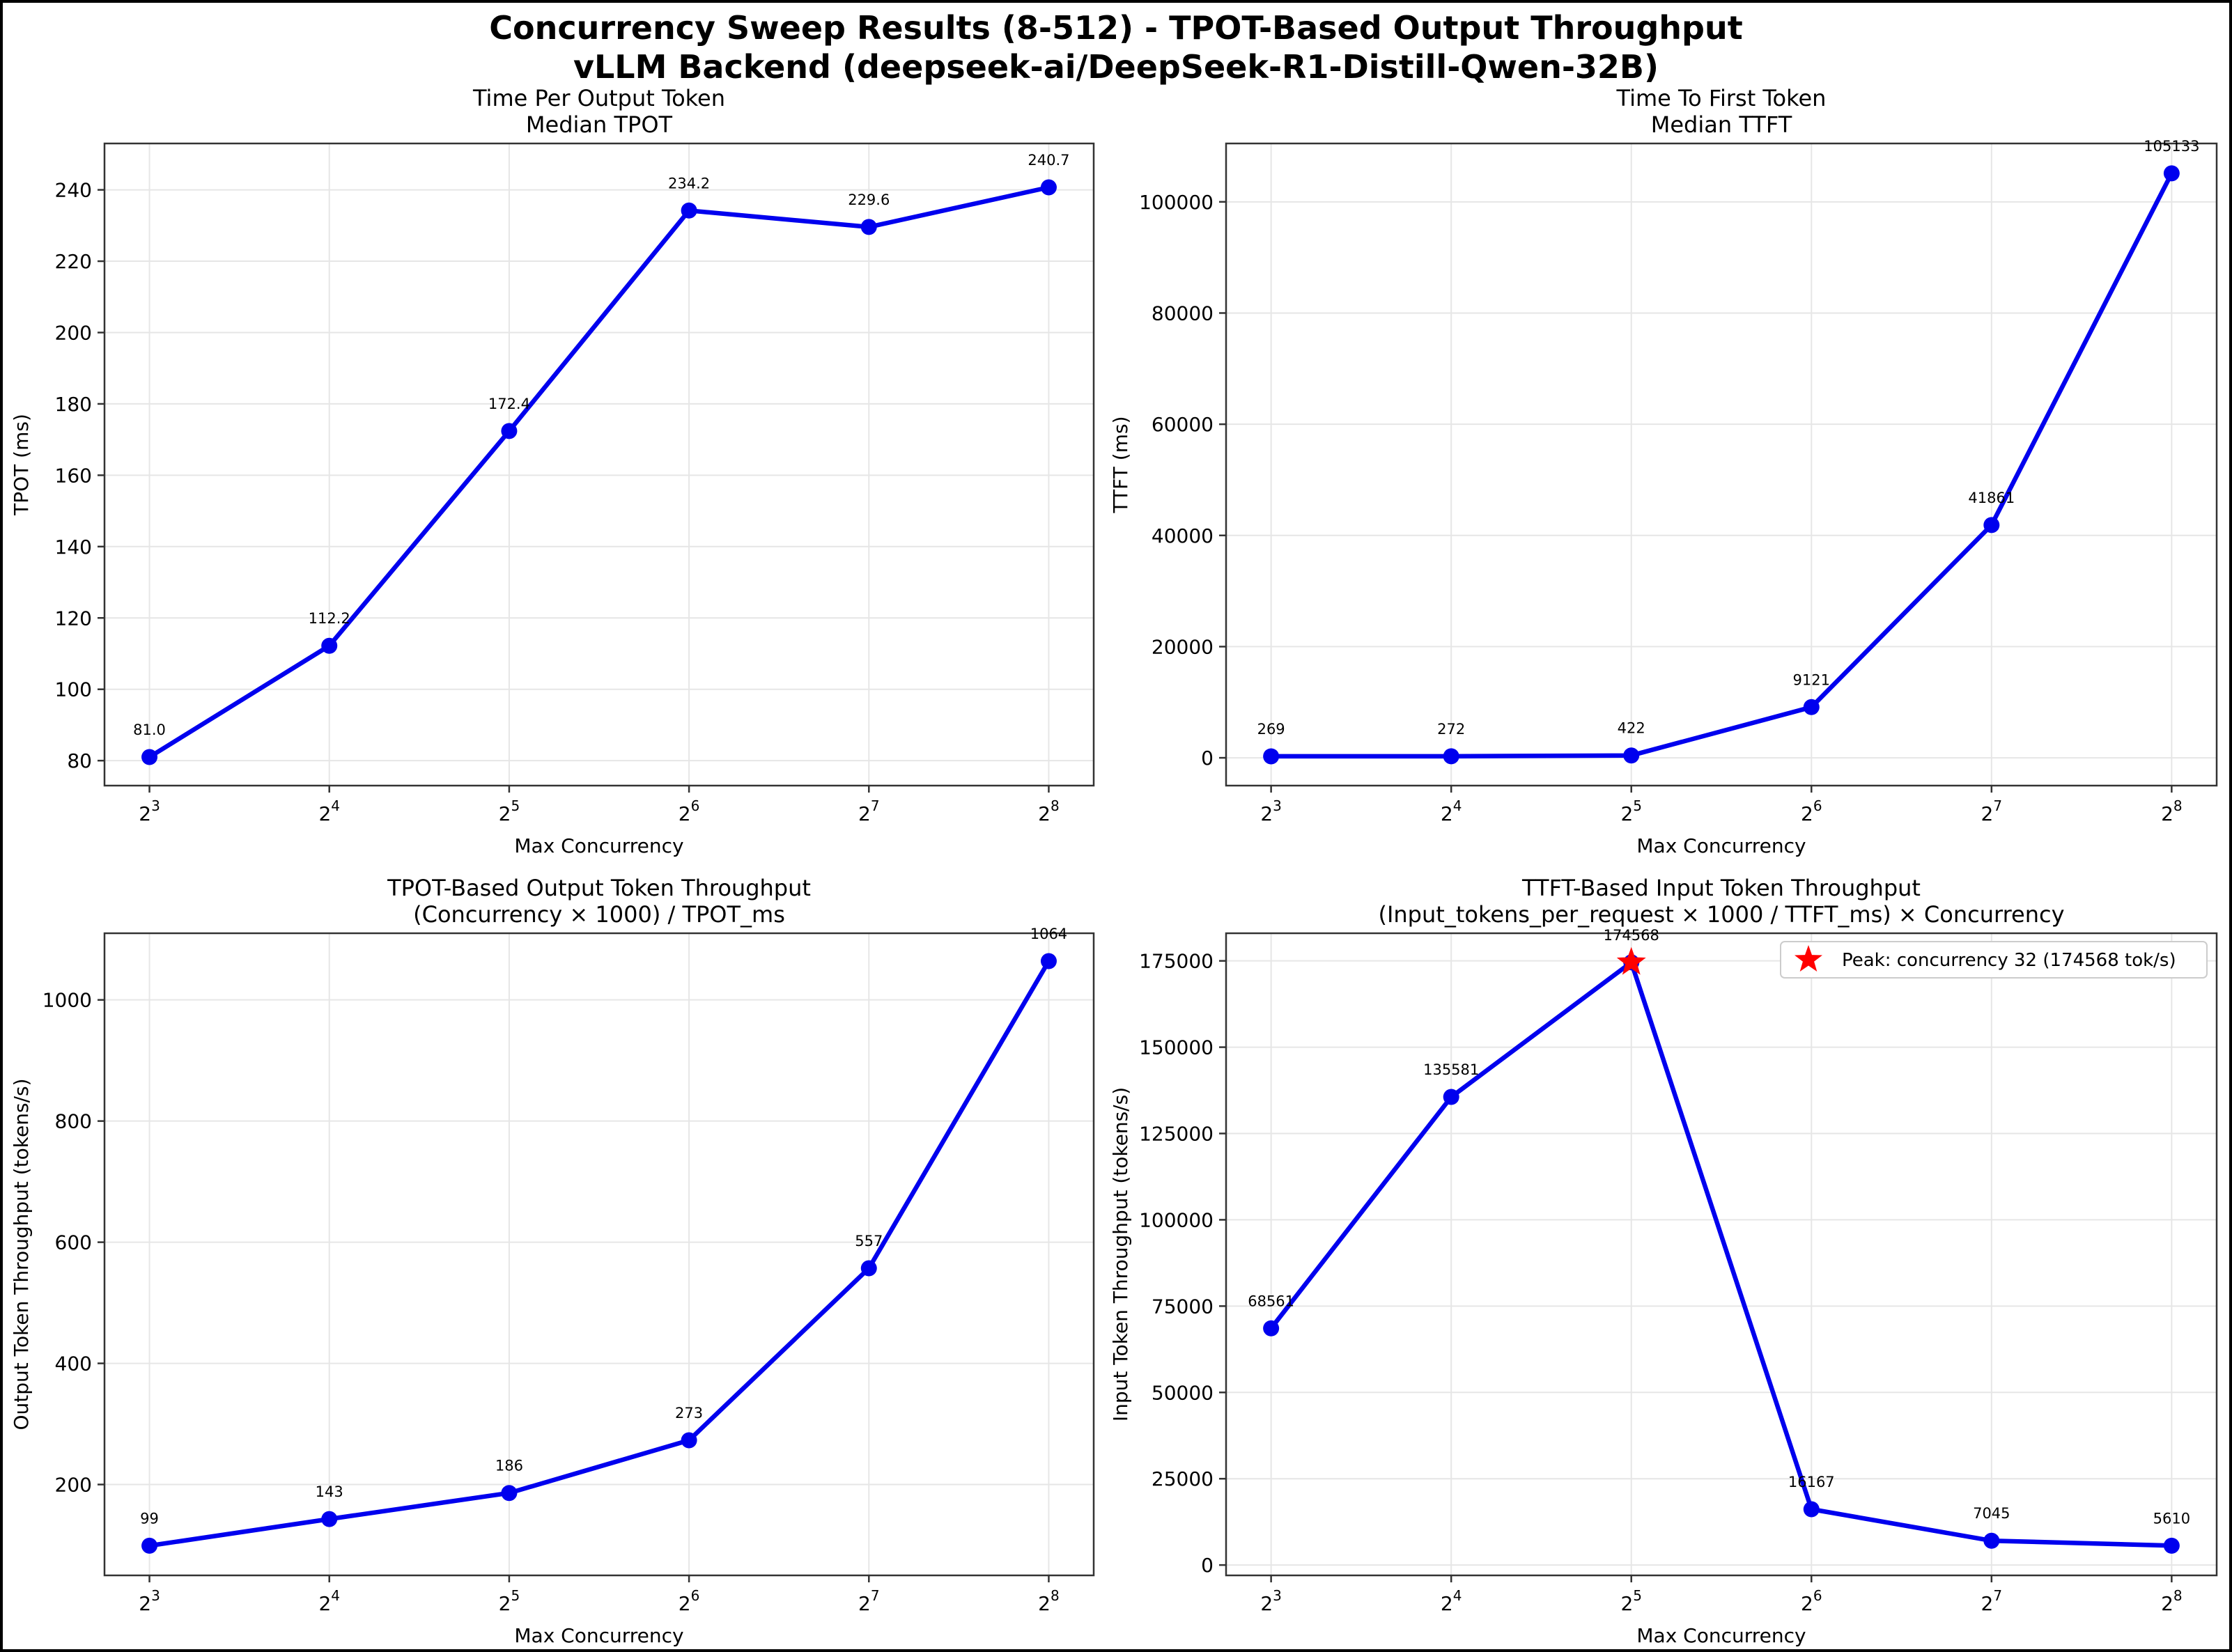  I want to click on data-label: 272, so click(1451, 729).